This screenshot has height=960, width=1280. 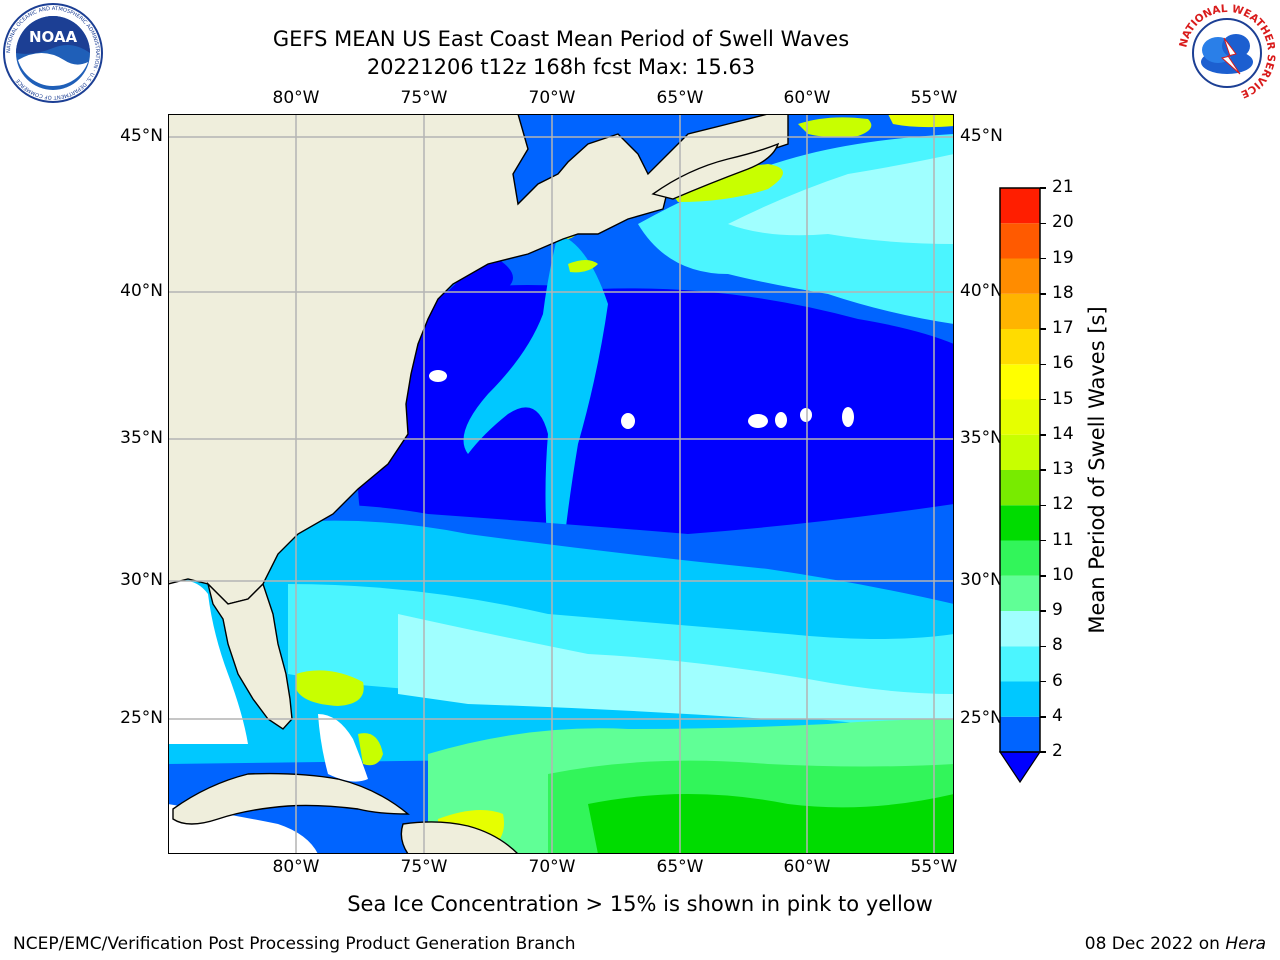 I want to click on colorbar-under-triangle, so click(x=1020, y=767).